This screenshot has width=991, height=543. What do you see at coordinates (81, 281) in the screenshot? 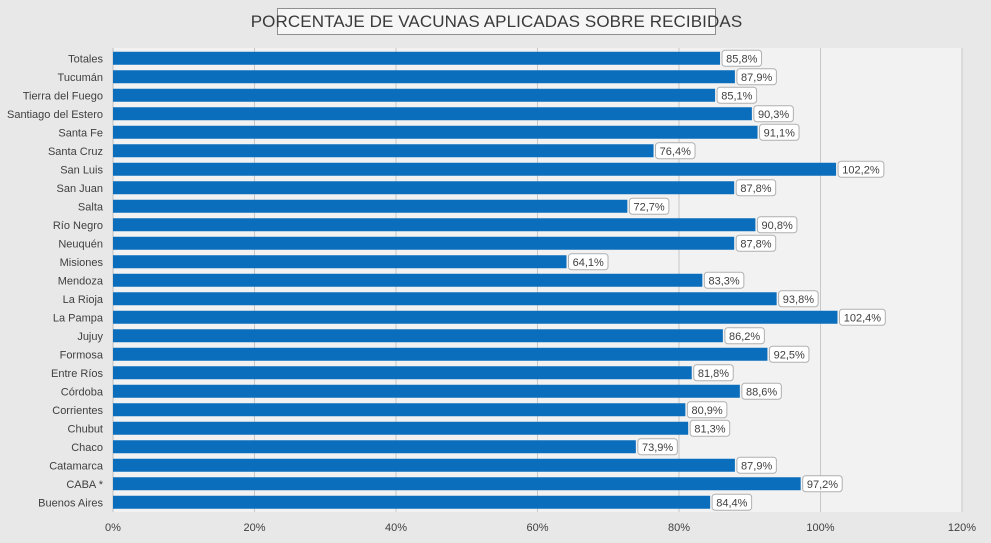
I see `category-label: Mendoza` at bounding box center [81, 281].